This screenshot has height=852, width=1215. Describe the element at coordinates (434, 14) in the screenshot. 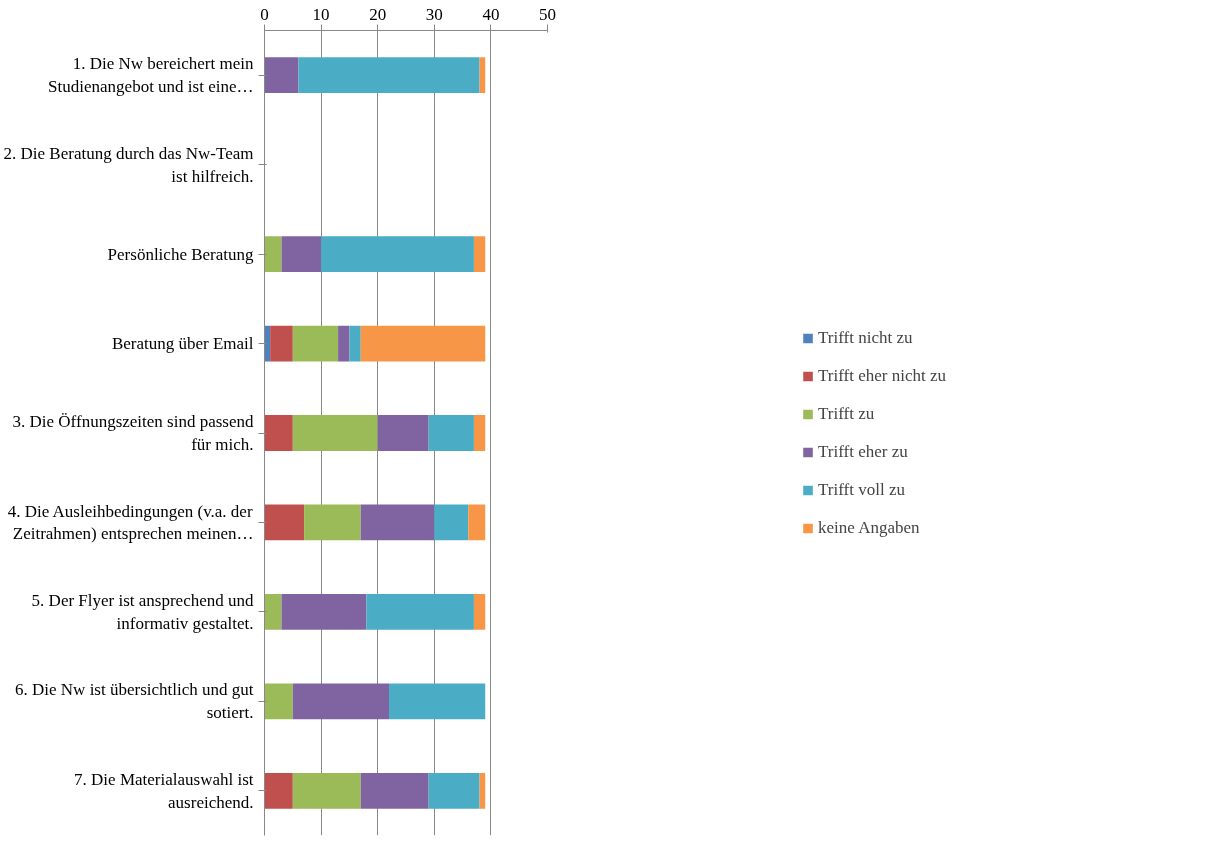

I see `x-tick-label: 30` at that location.